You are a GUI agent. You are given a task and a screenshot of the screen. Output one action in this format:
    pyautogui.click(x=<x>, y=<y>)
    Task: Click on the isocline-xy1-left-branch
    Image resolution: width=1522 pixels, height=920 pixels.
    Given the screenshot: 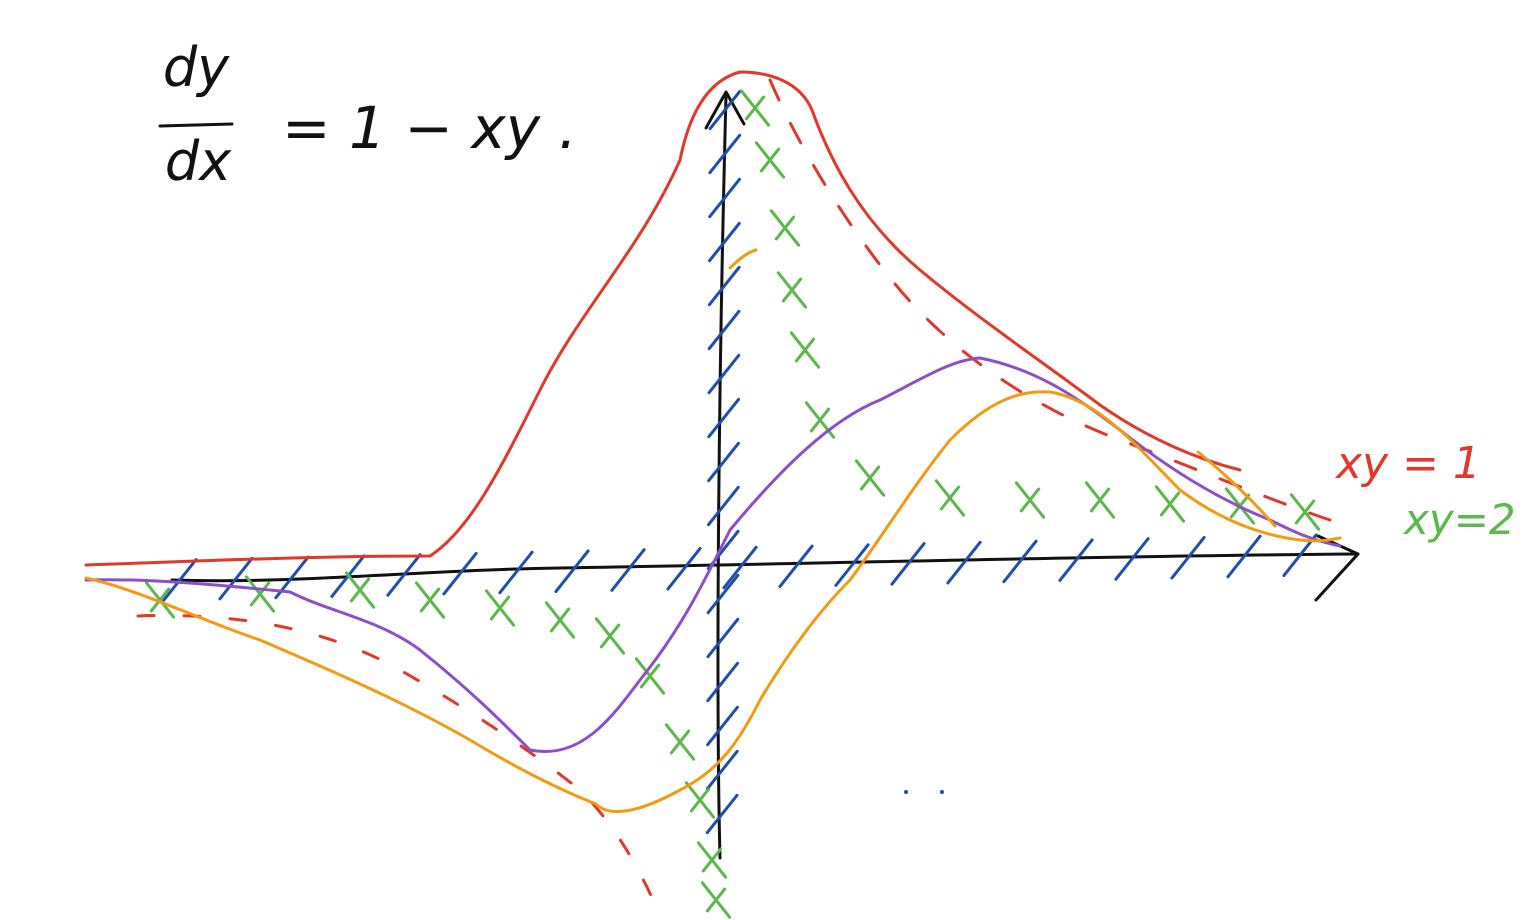 What is the action you would take?
    pyautogui.click(x=399, y=766)
    